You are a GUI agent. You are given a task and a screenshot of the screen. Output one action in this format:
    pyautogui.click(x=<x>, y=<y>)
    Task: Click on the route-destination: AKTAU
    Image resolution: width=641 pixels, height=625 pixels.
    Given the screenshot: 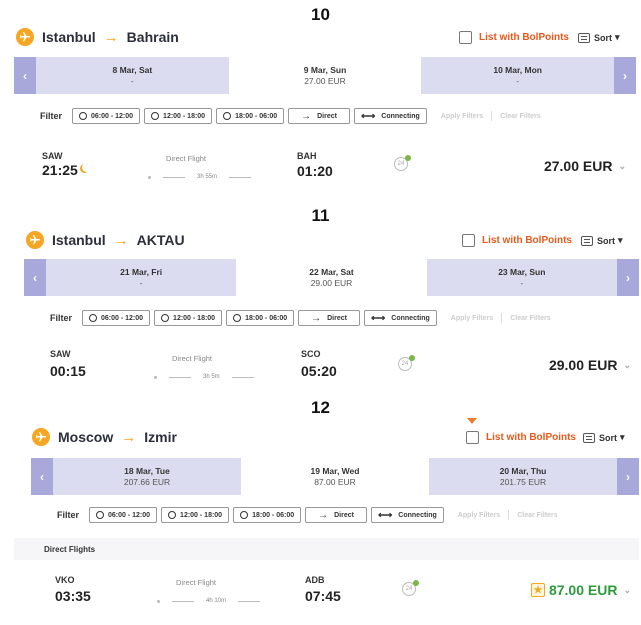 What is the action you would take?
    pyautogui.click(x=160, y=240)
    